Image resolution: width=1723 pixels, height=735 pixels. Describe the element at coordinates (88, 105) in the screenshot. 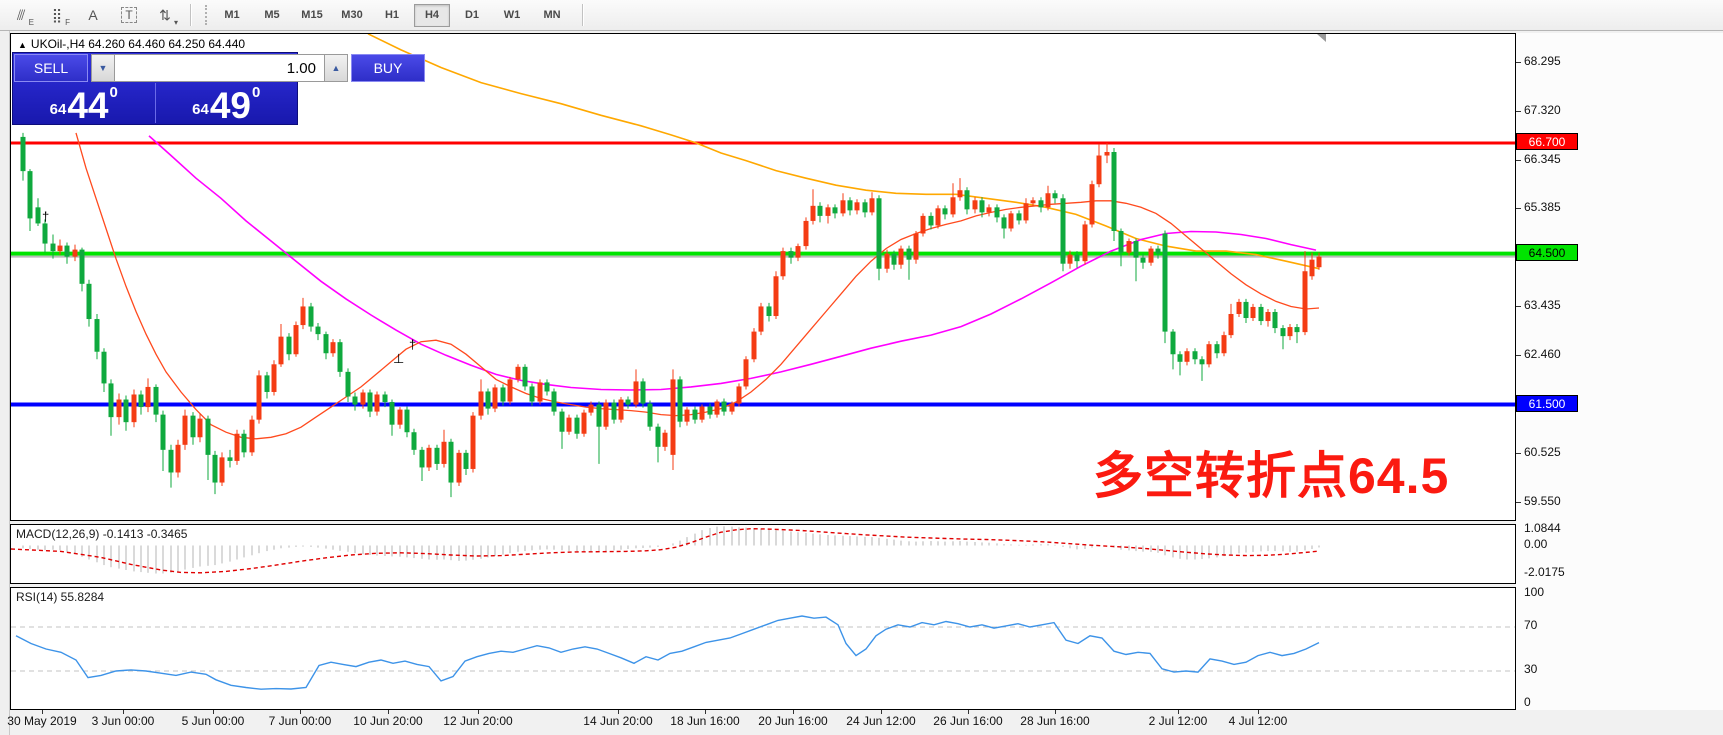

I see `sell-price-big: 44` at that location.